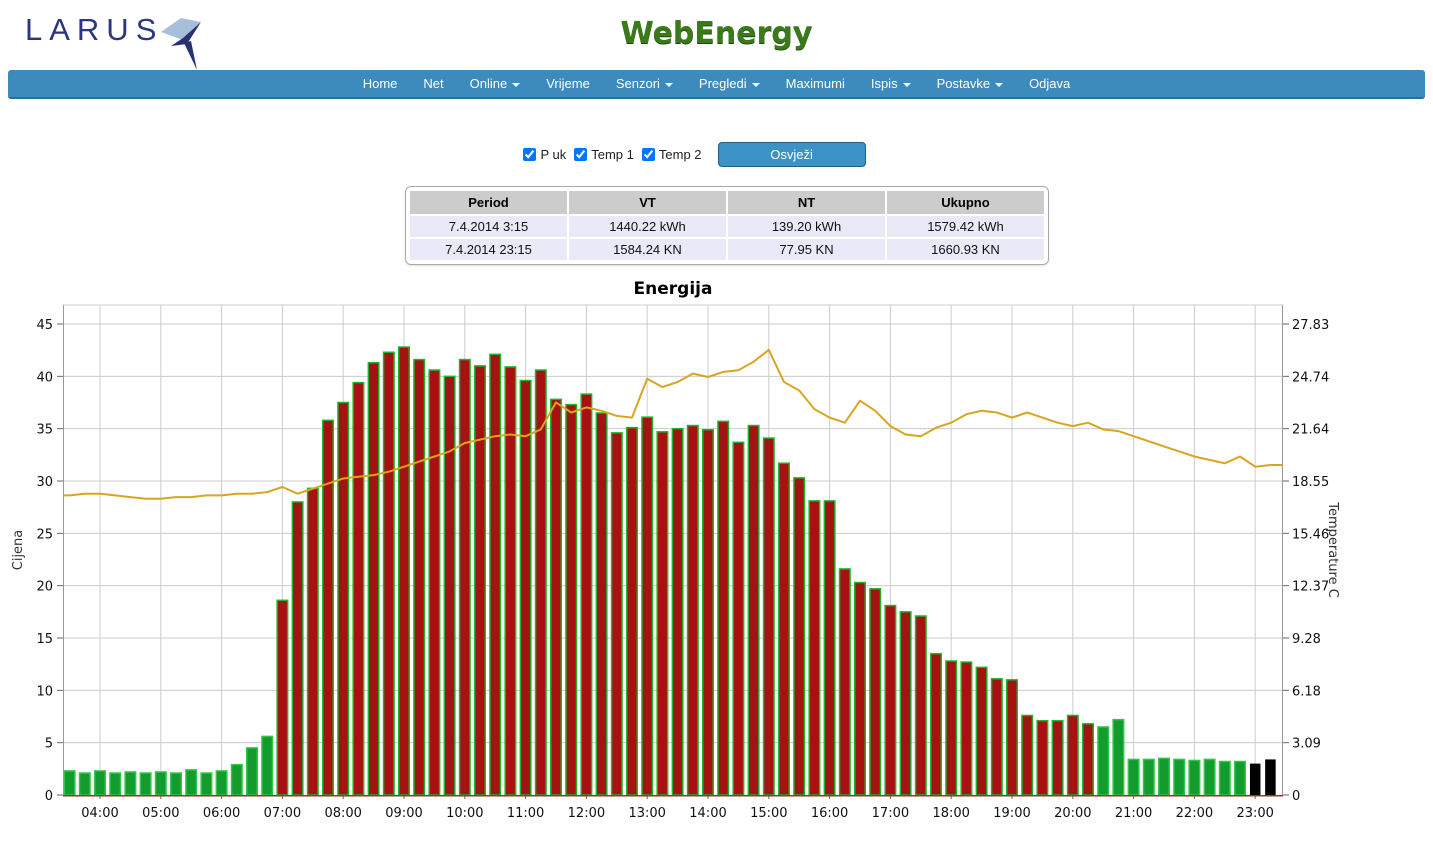  Describe the element at coordinates (380, 83) in the screenshot. I see `nav-item-home: Home` at that location.